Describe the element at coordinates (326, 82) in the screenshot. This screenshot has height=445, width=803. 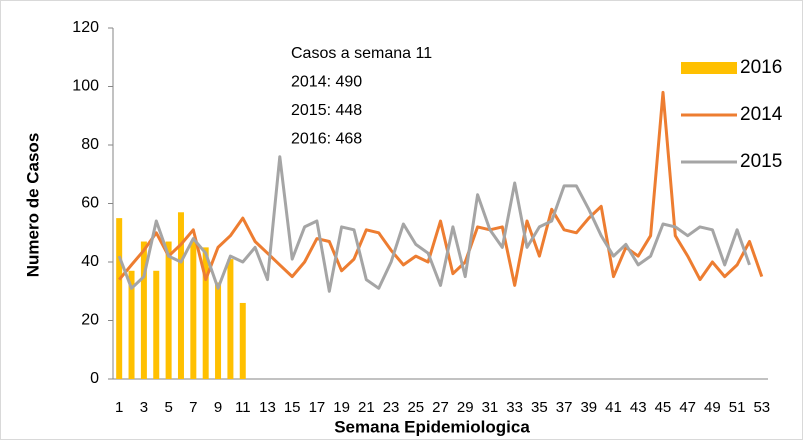
I see `annotation: 2014: 490` at that location.